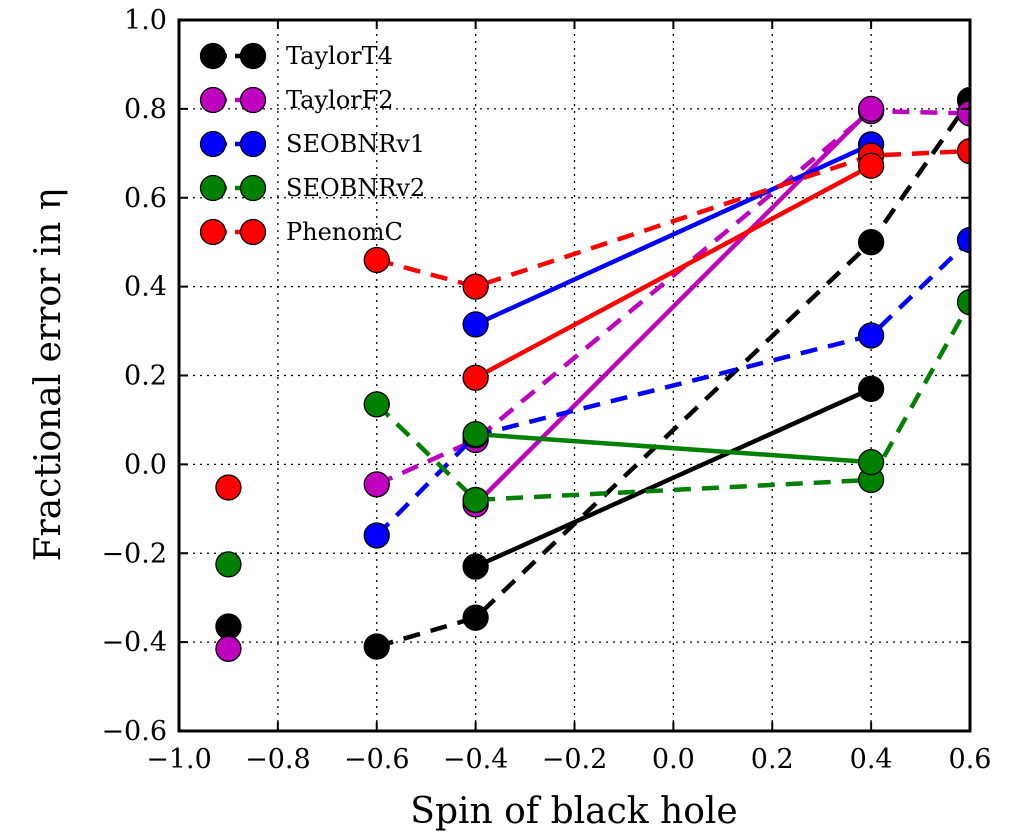 Image resolution: width=1021 pixels, height=836 pixels. Describe the element at coordinates (145, 287) in the screenshot. I see `y-tick-label: 0.4` at that location.